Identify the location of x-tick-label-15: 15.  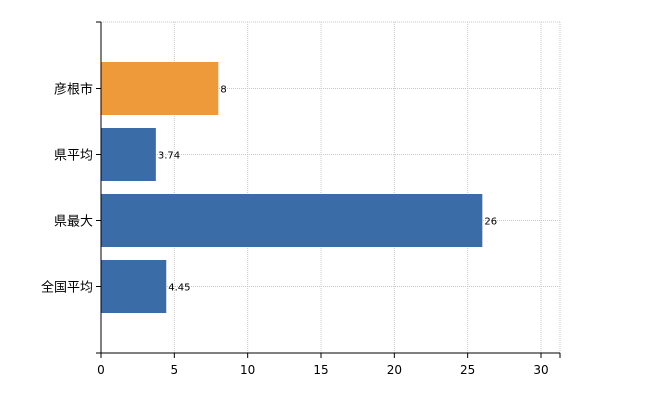
(320, 370).